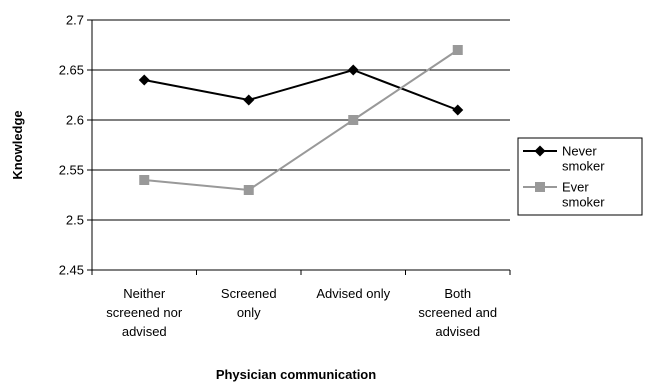  What do you see at coordinates (71, 170) in the screenshot?
I see `y-tick-label: 2.55` at bounding box center [71, 170].